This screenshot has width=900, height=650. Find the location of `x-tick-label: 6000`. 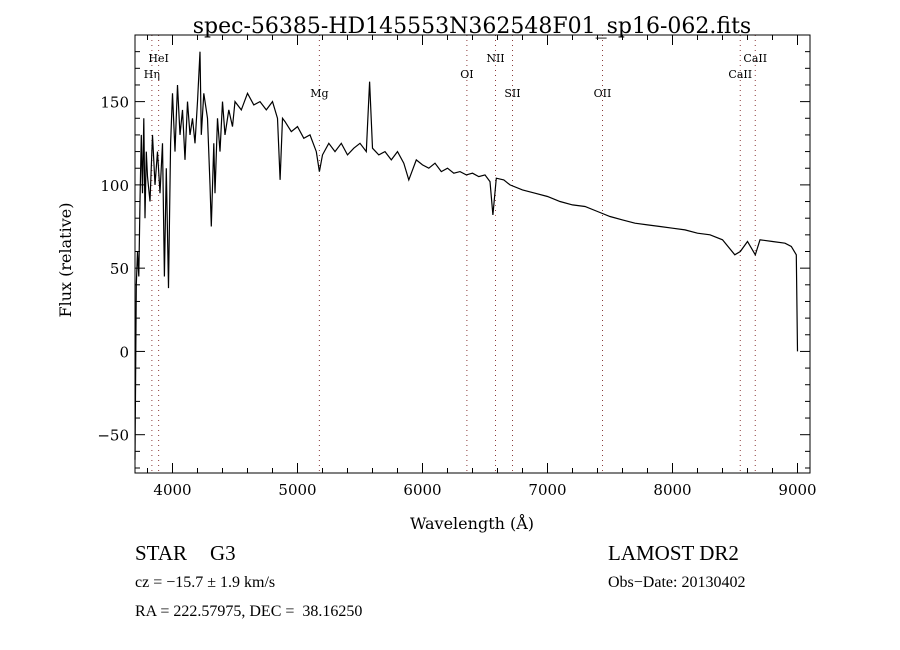

x-tick-label: 6000 is located at coordinates (422, 490).